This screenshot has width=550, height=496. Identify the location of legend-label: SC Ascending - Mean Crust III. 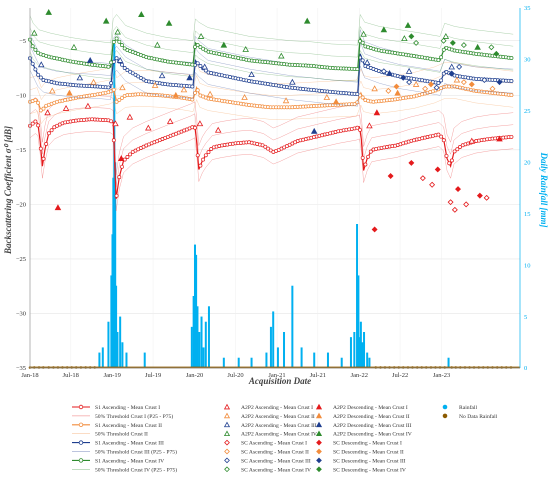
(276, 461).